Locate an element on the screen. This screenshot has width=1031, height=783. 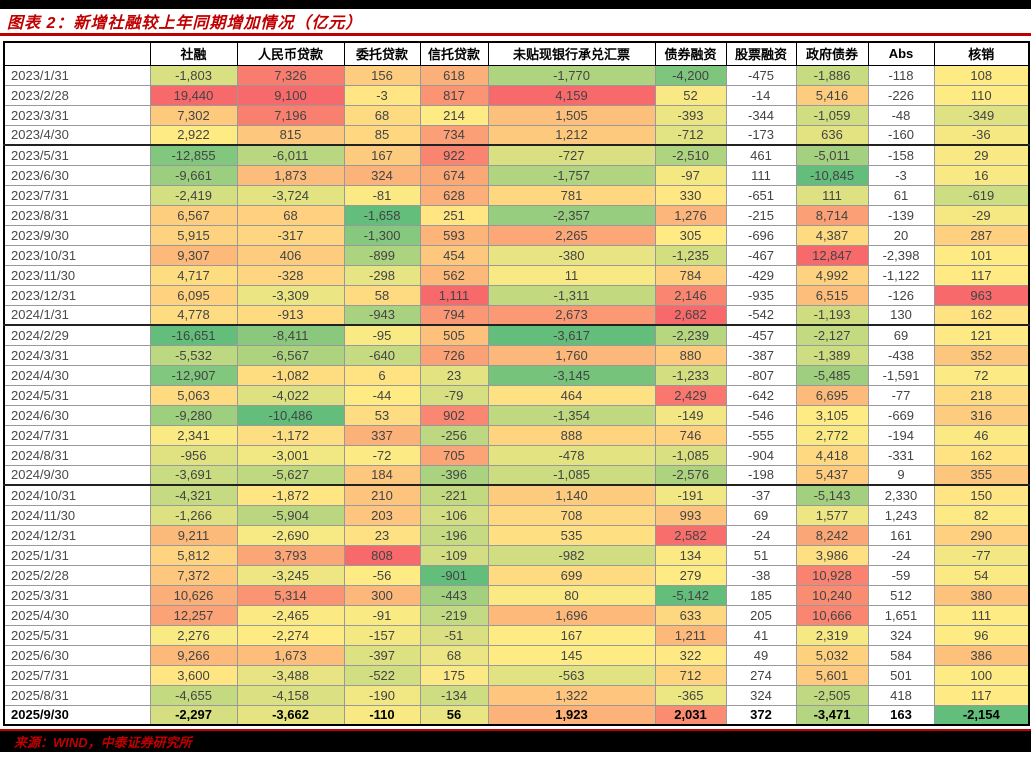
value-cell: 1,577 is located at coordinates (832, 515).